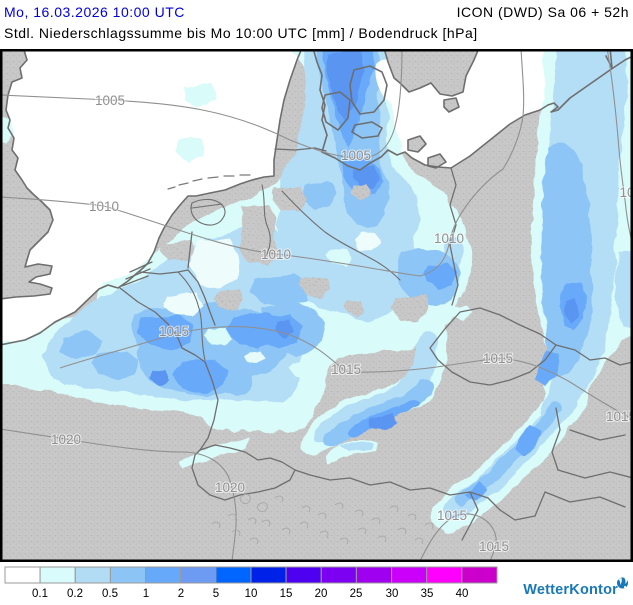 The width and height of the screenshot is (633, 605). Describe the element at coordinates (40, 594) in the screenshot. I see `svg-text: 0.1` at that location.